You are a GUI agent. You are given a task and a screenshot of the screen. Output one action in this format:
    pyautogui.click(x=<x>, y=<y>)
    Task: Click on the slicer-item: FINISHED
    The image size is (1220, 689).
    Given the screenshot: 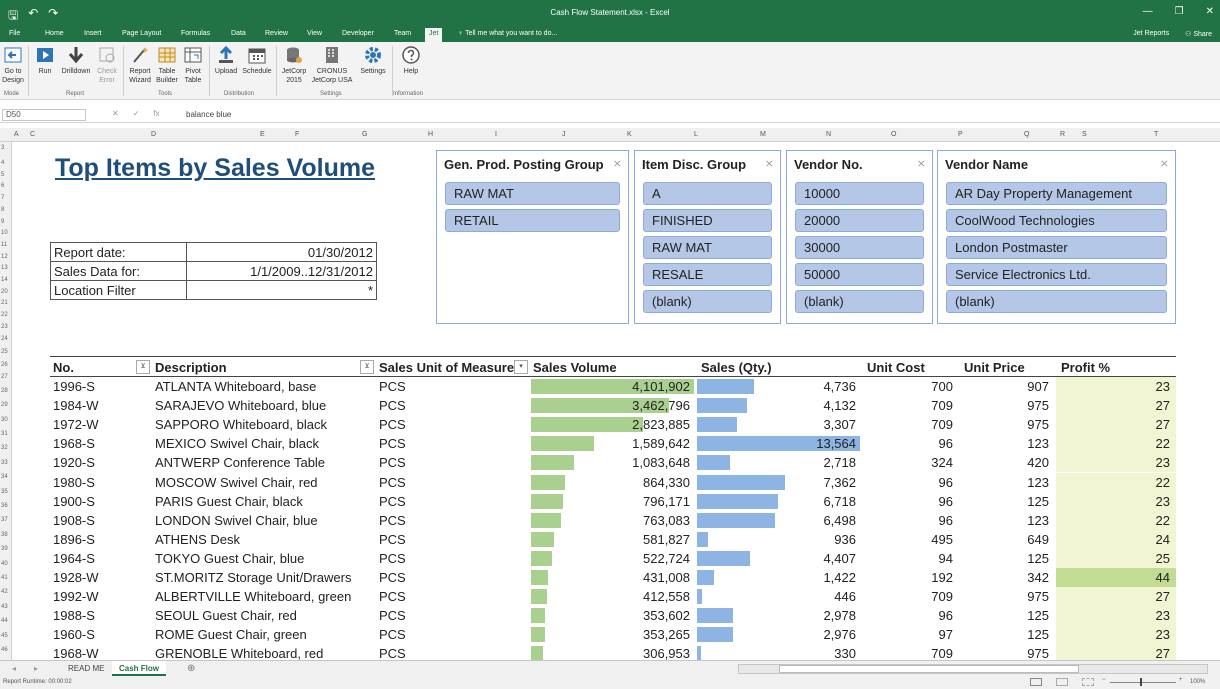 What is the action you would take?
    pyautogui.click(x=707, y=220)
    